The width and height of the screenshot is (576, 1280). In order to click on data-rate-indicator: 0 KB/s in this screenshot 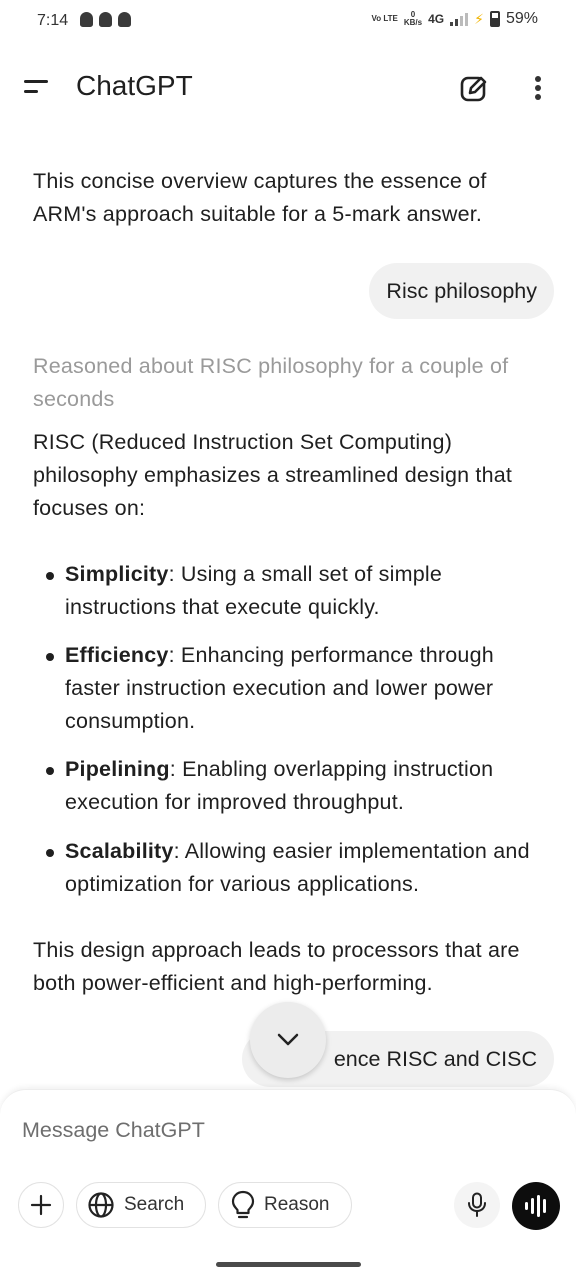, I will do `click(413, 19)`.